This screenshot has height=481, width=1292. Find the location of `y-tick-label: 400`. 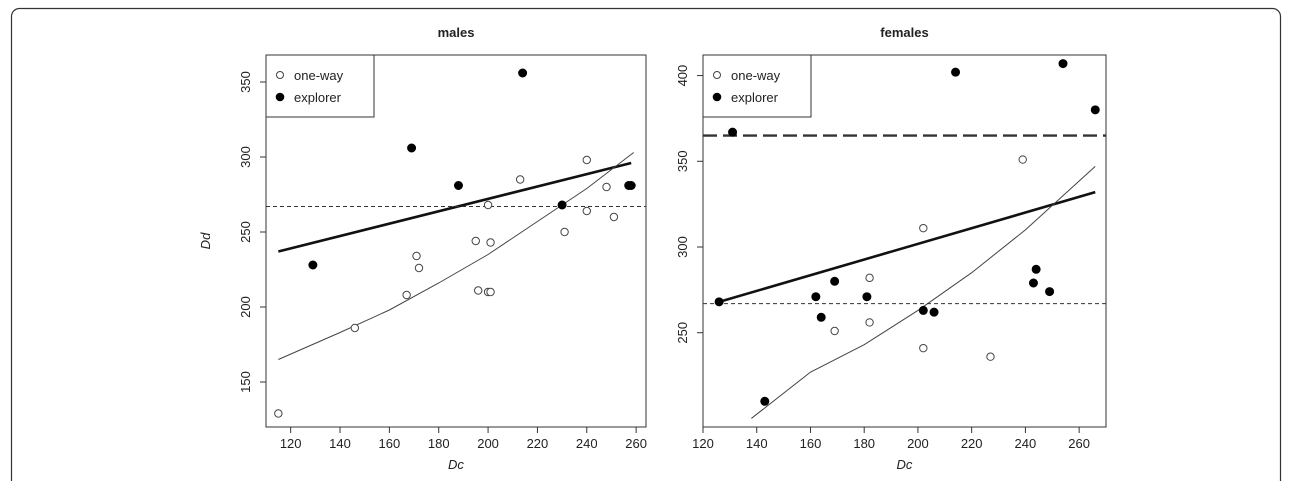

y-tick-label: 400 is located at coordinates (682, 76).